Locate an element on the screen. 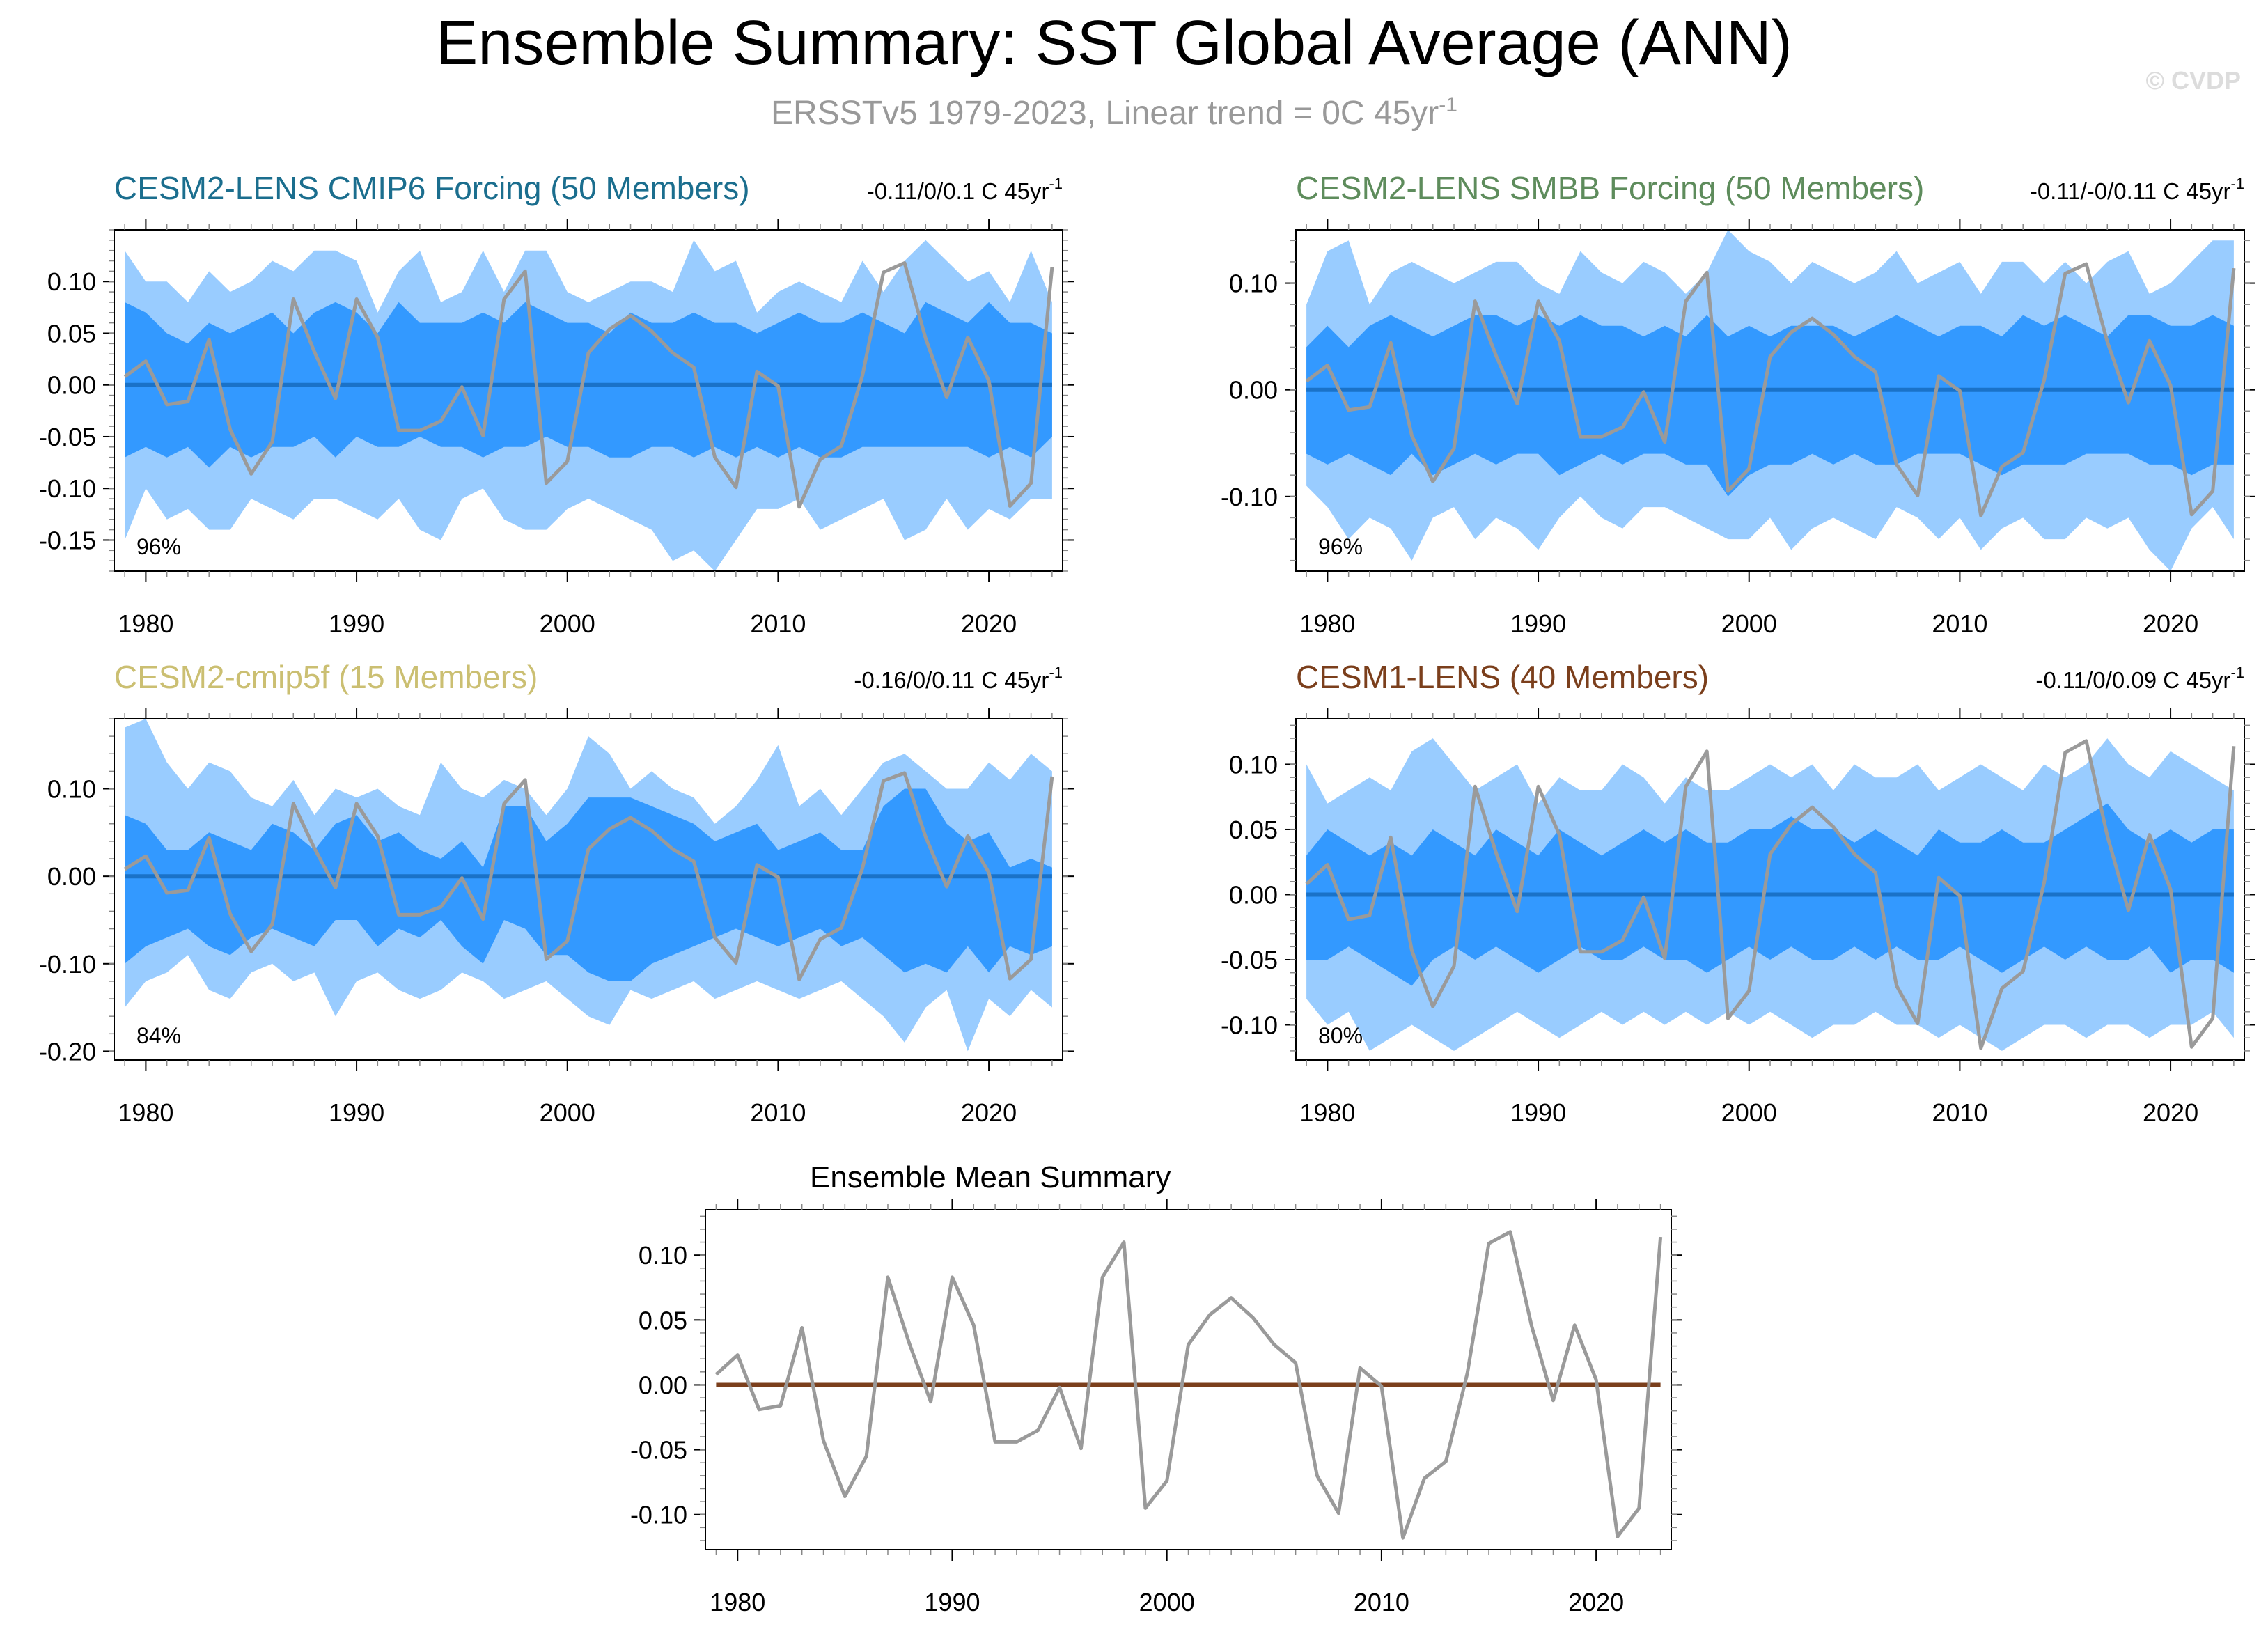 The width and height of the screenshot is (2268, 1629). panel-title: Ensemble Mean Summary is located at coordinates (990, 1177).